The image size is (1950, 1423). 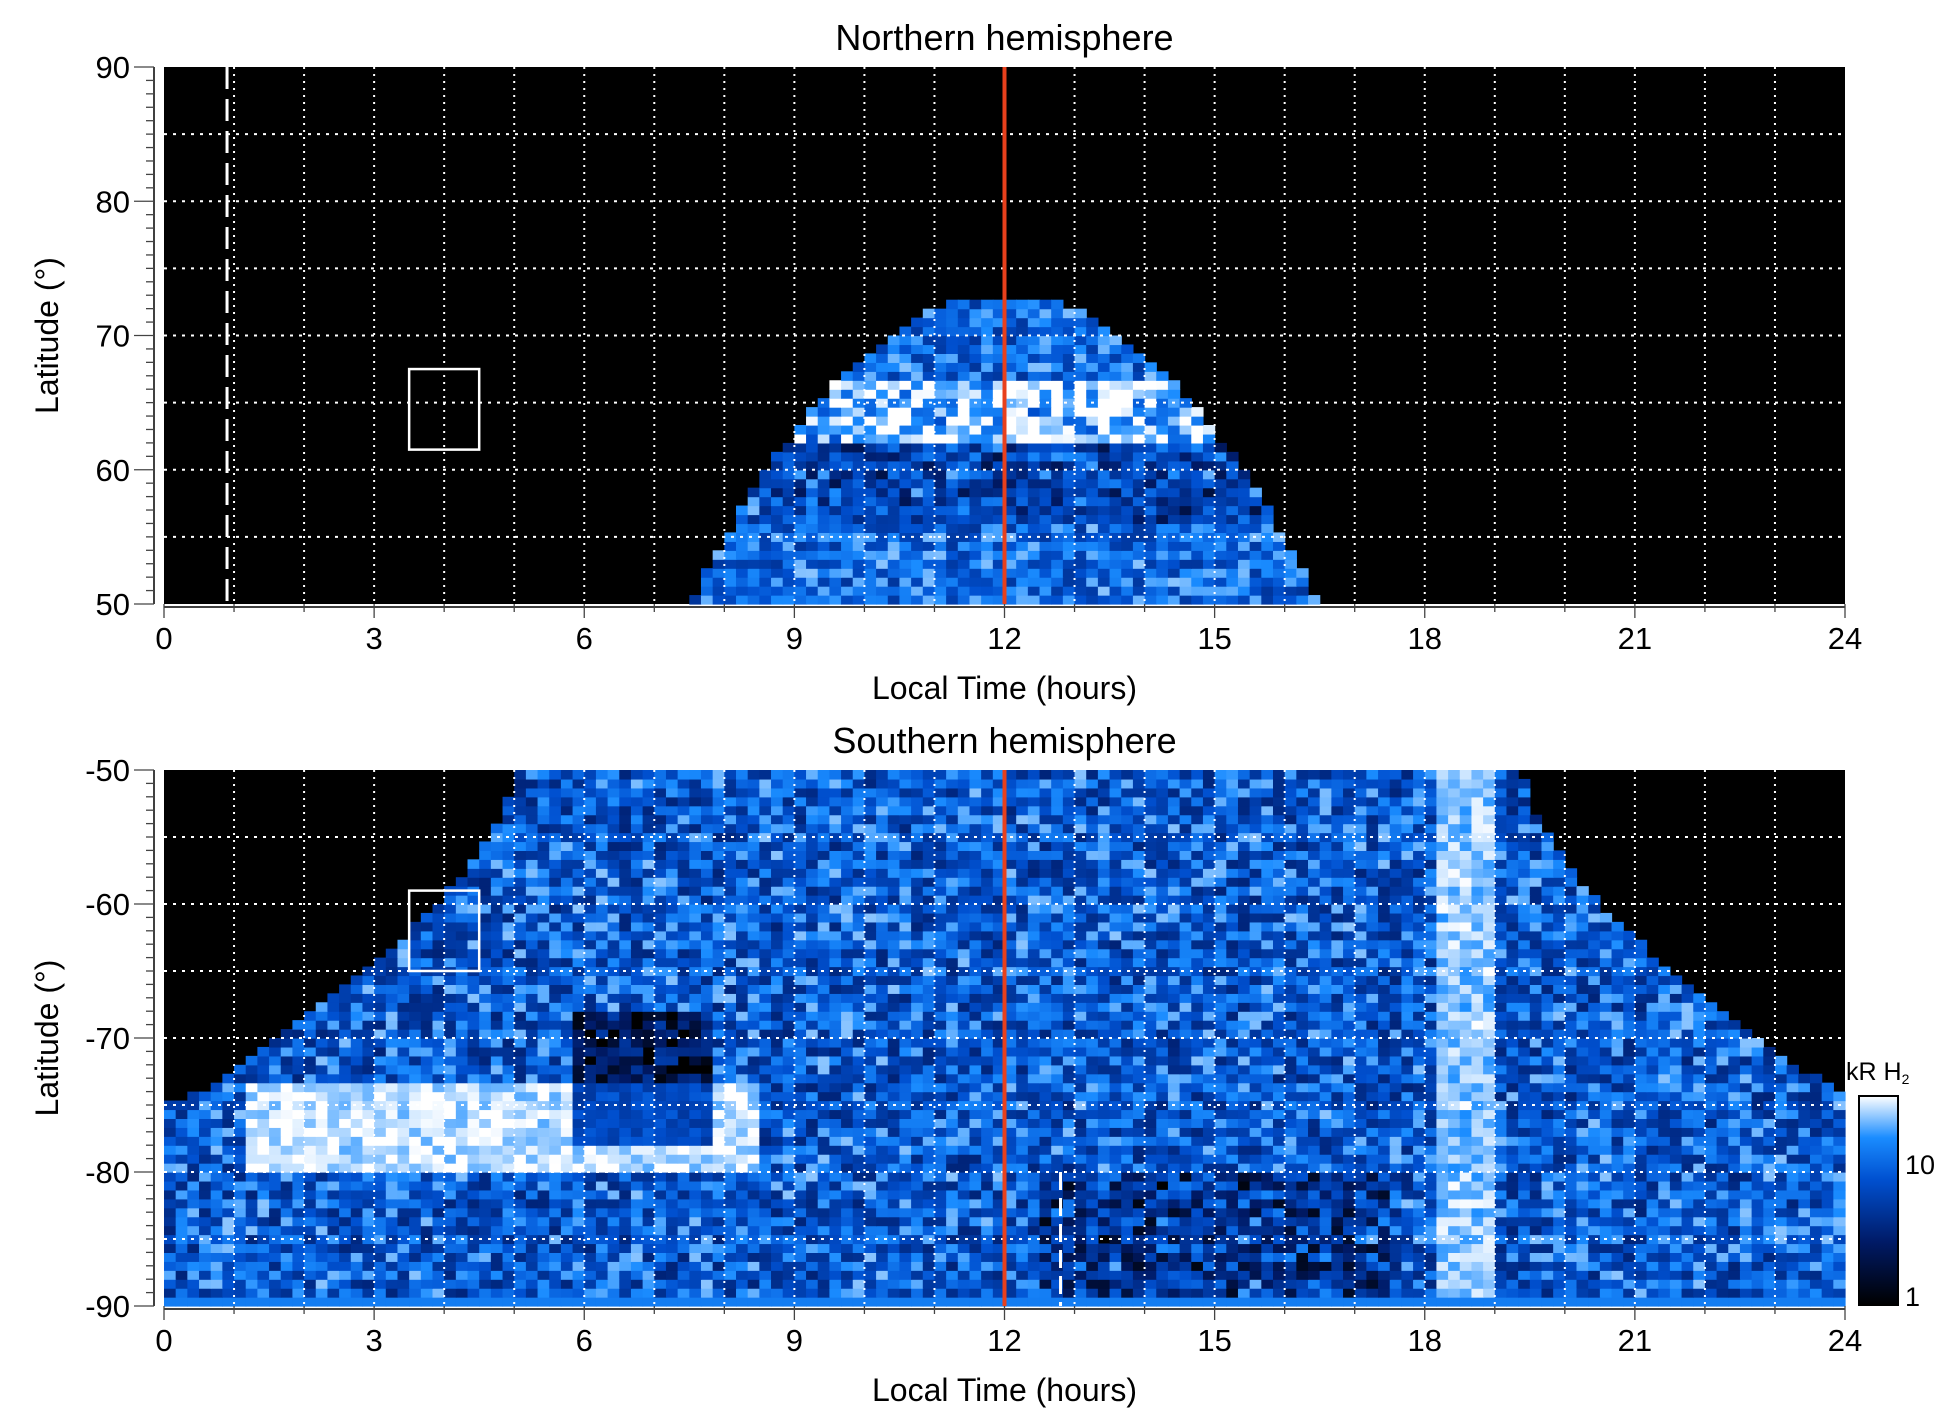 What do you see at coordinates (1635, 638) in the screenshot?
I see `x-tick-label: 21` at bounding box center [1635, 638].